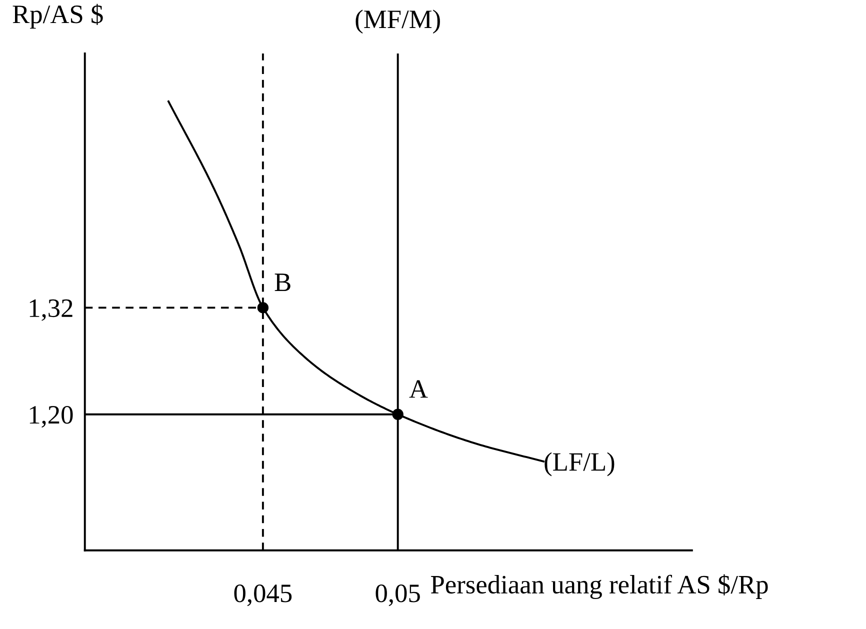 This screenshot has width=866, height=629. What do you see at coordinates (57, 16) in the screenshot?
I see `y-axis-title: Rp/AS $` at bounding box center [57, 16].